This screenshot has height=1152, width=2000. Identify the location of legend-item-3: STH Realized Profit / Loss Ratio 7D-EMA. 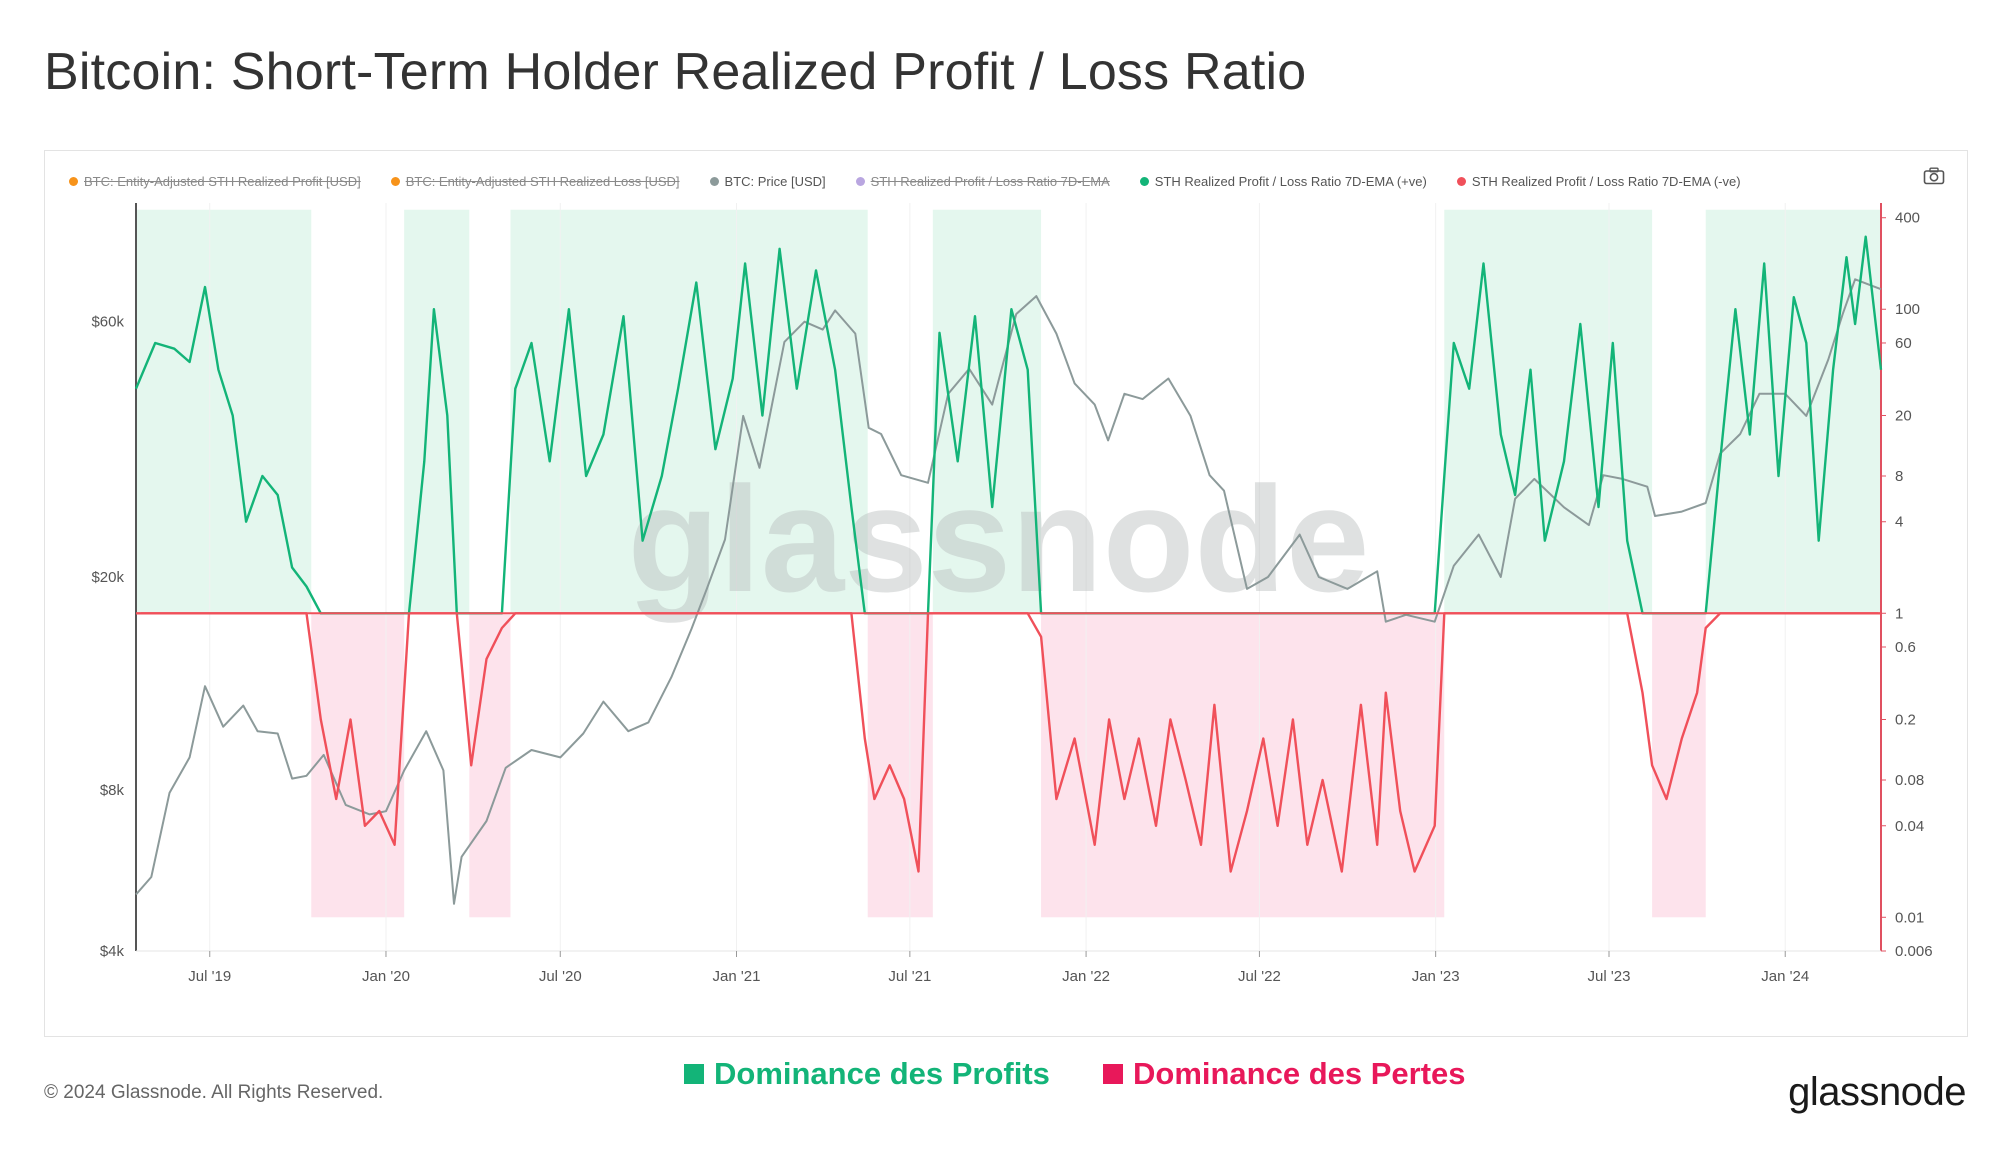
(982, 181).